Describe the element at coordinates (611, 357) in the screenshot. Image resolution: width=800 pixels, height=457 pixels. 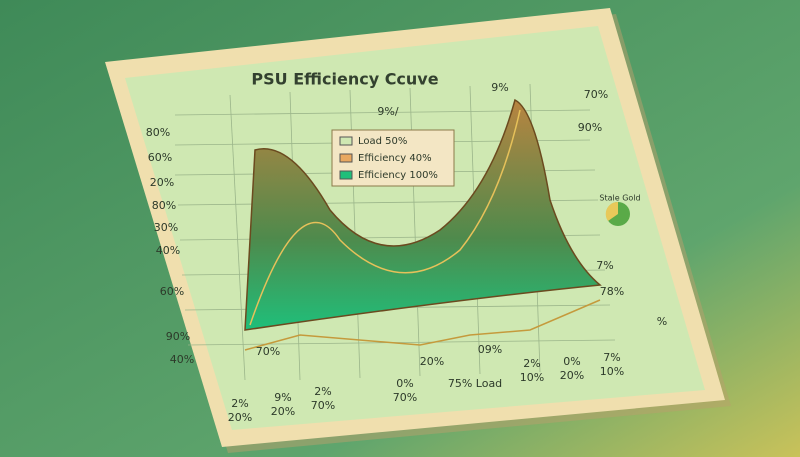
I see `x-label: 7%` at that location.